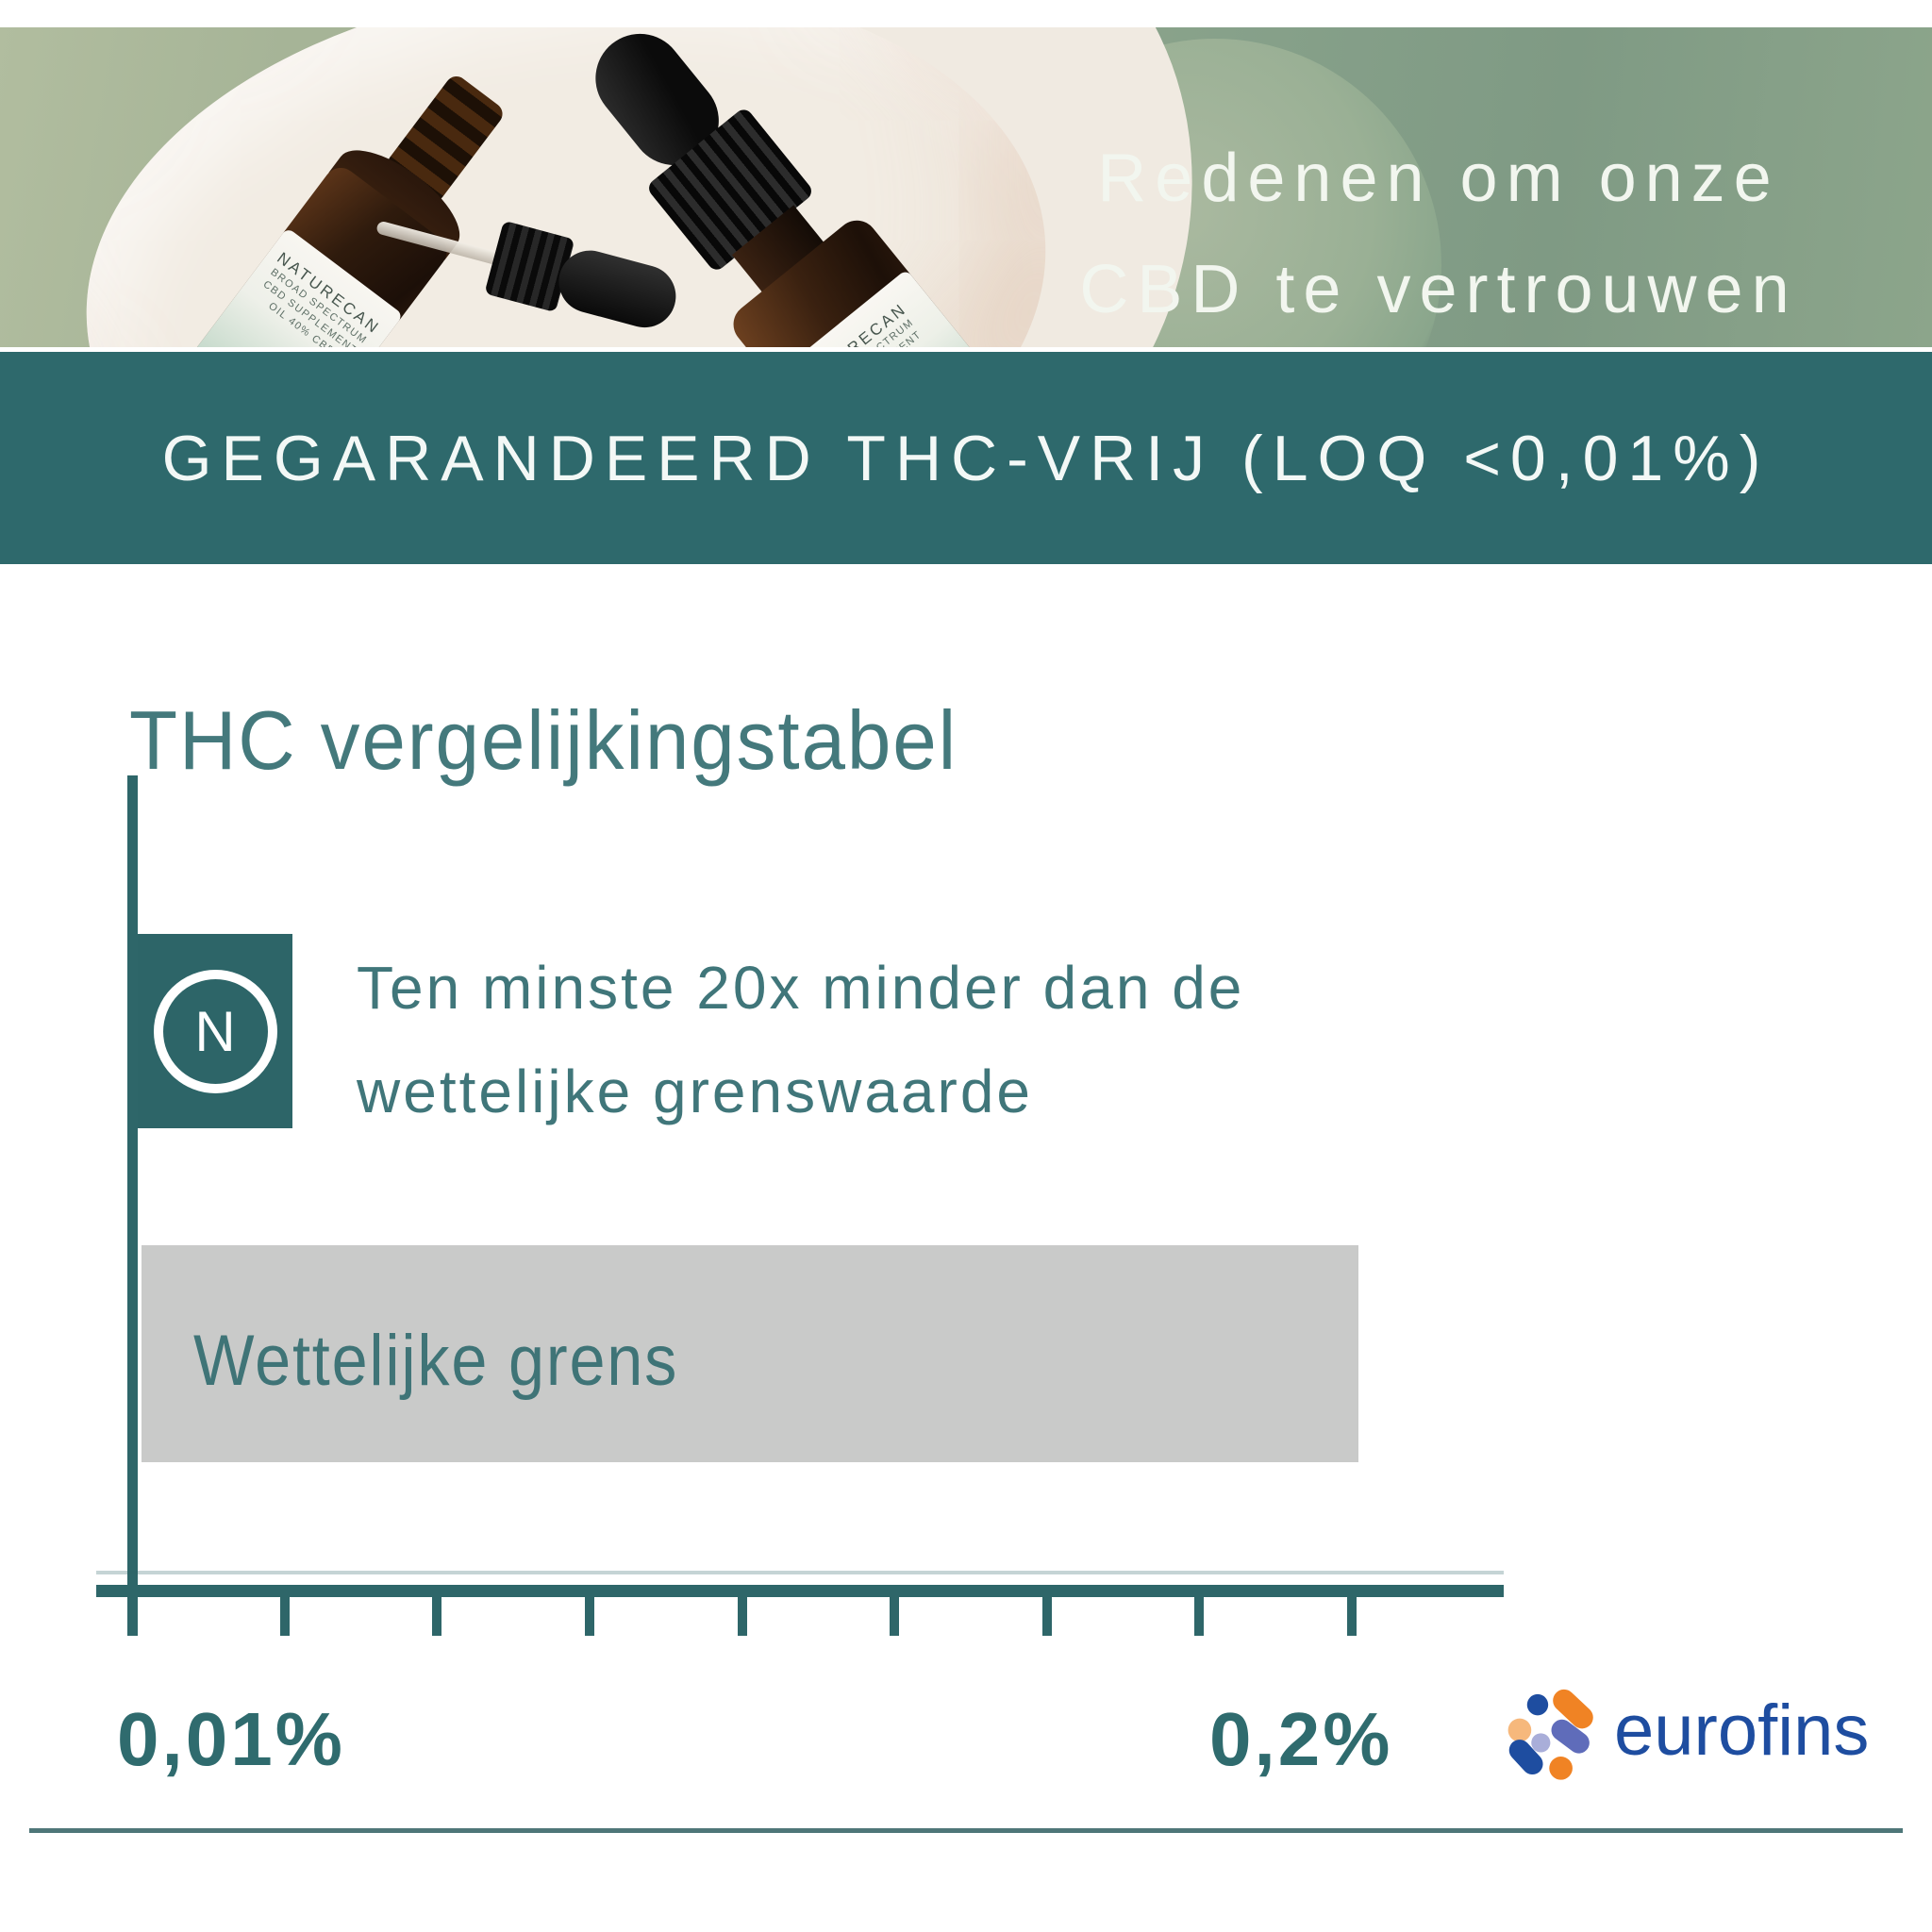  Describe the element at coordinates (1550, 1735) in the screenshot. I see `eurofins-molecule-icon` at that location.